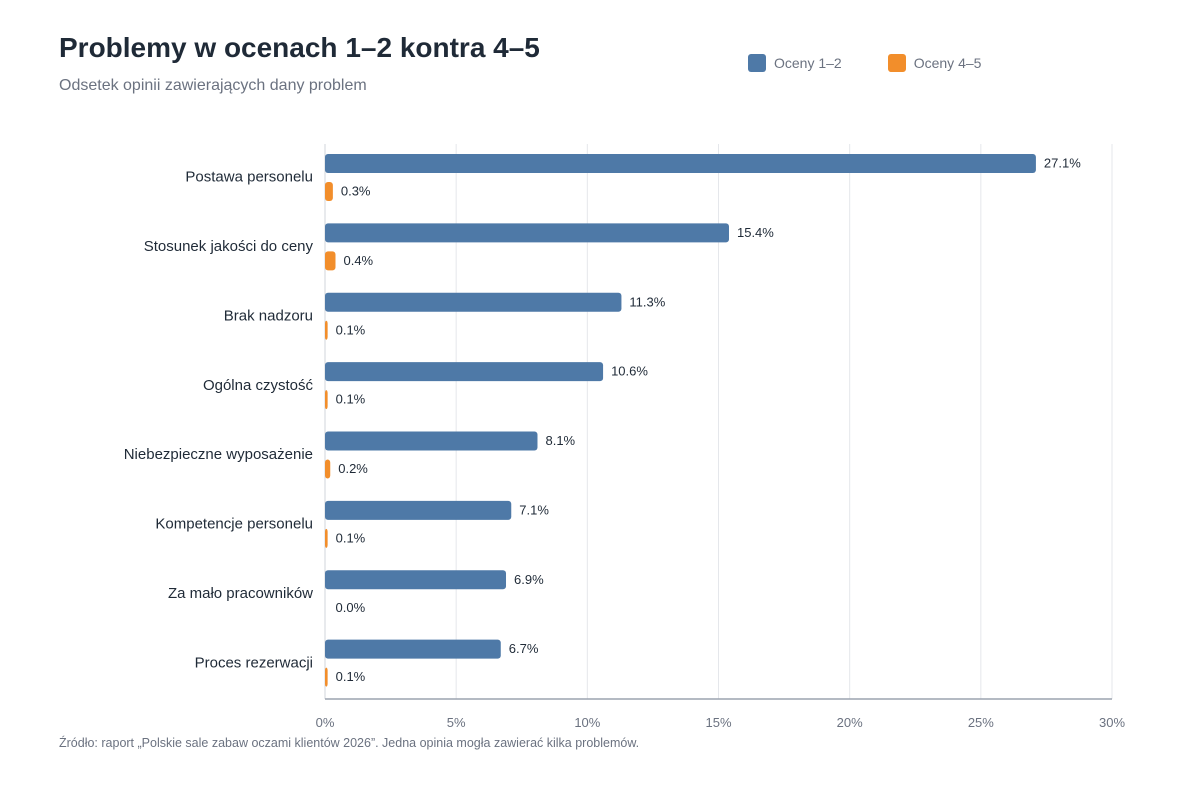 The width and height of the screenshot is (1181, 788). Describe the element at coordinates (234, 524) in the screenshot. I see `category-label: Kompetencje personelu` at that location.